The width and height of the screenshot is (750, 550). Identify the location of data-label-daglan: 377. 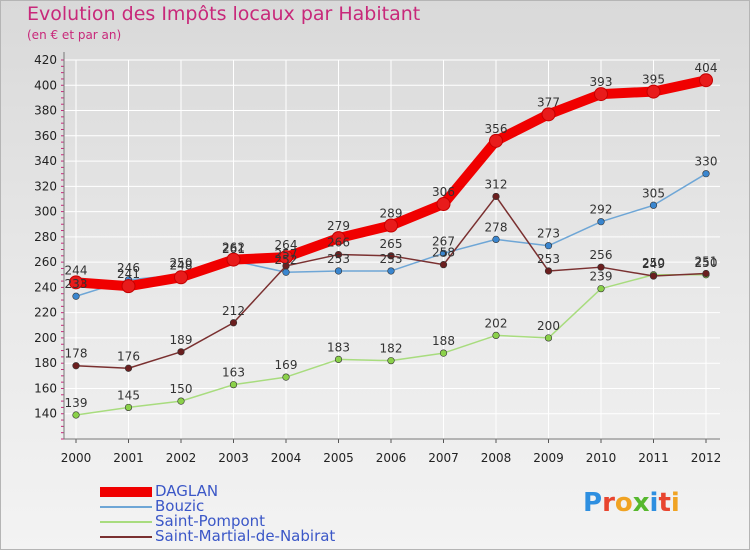
(548, 102).